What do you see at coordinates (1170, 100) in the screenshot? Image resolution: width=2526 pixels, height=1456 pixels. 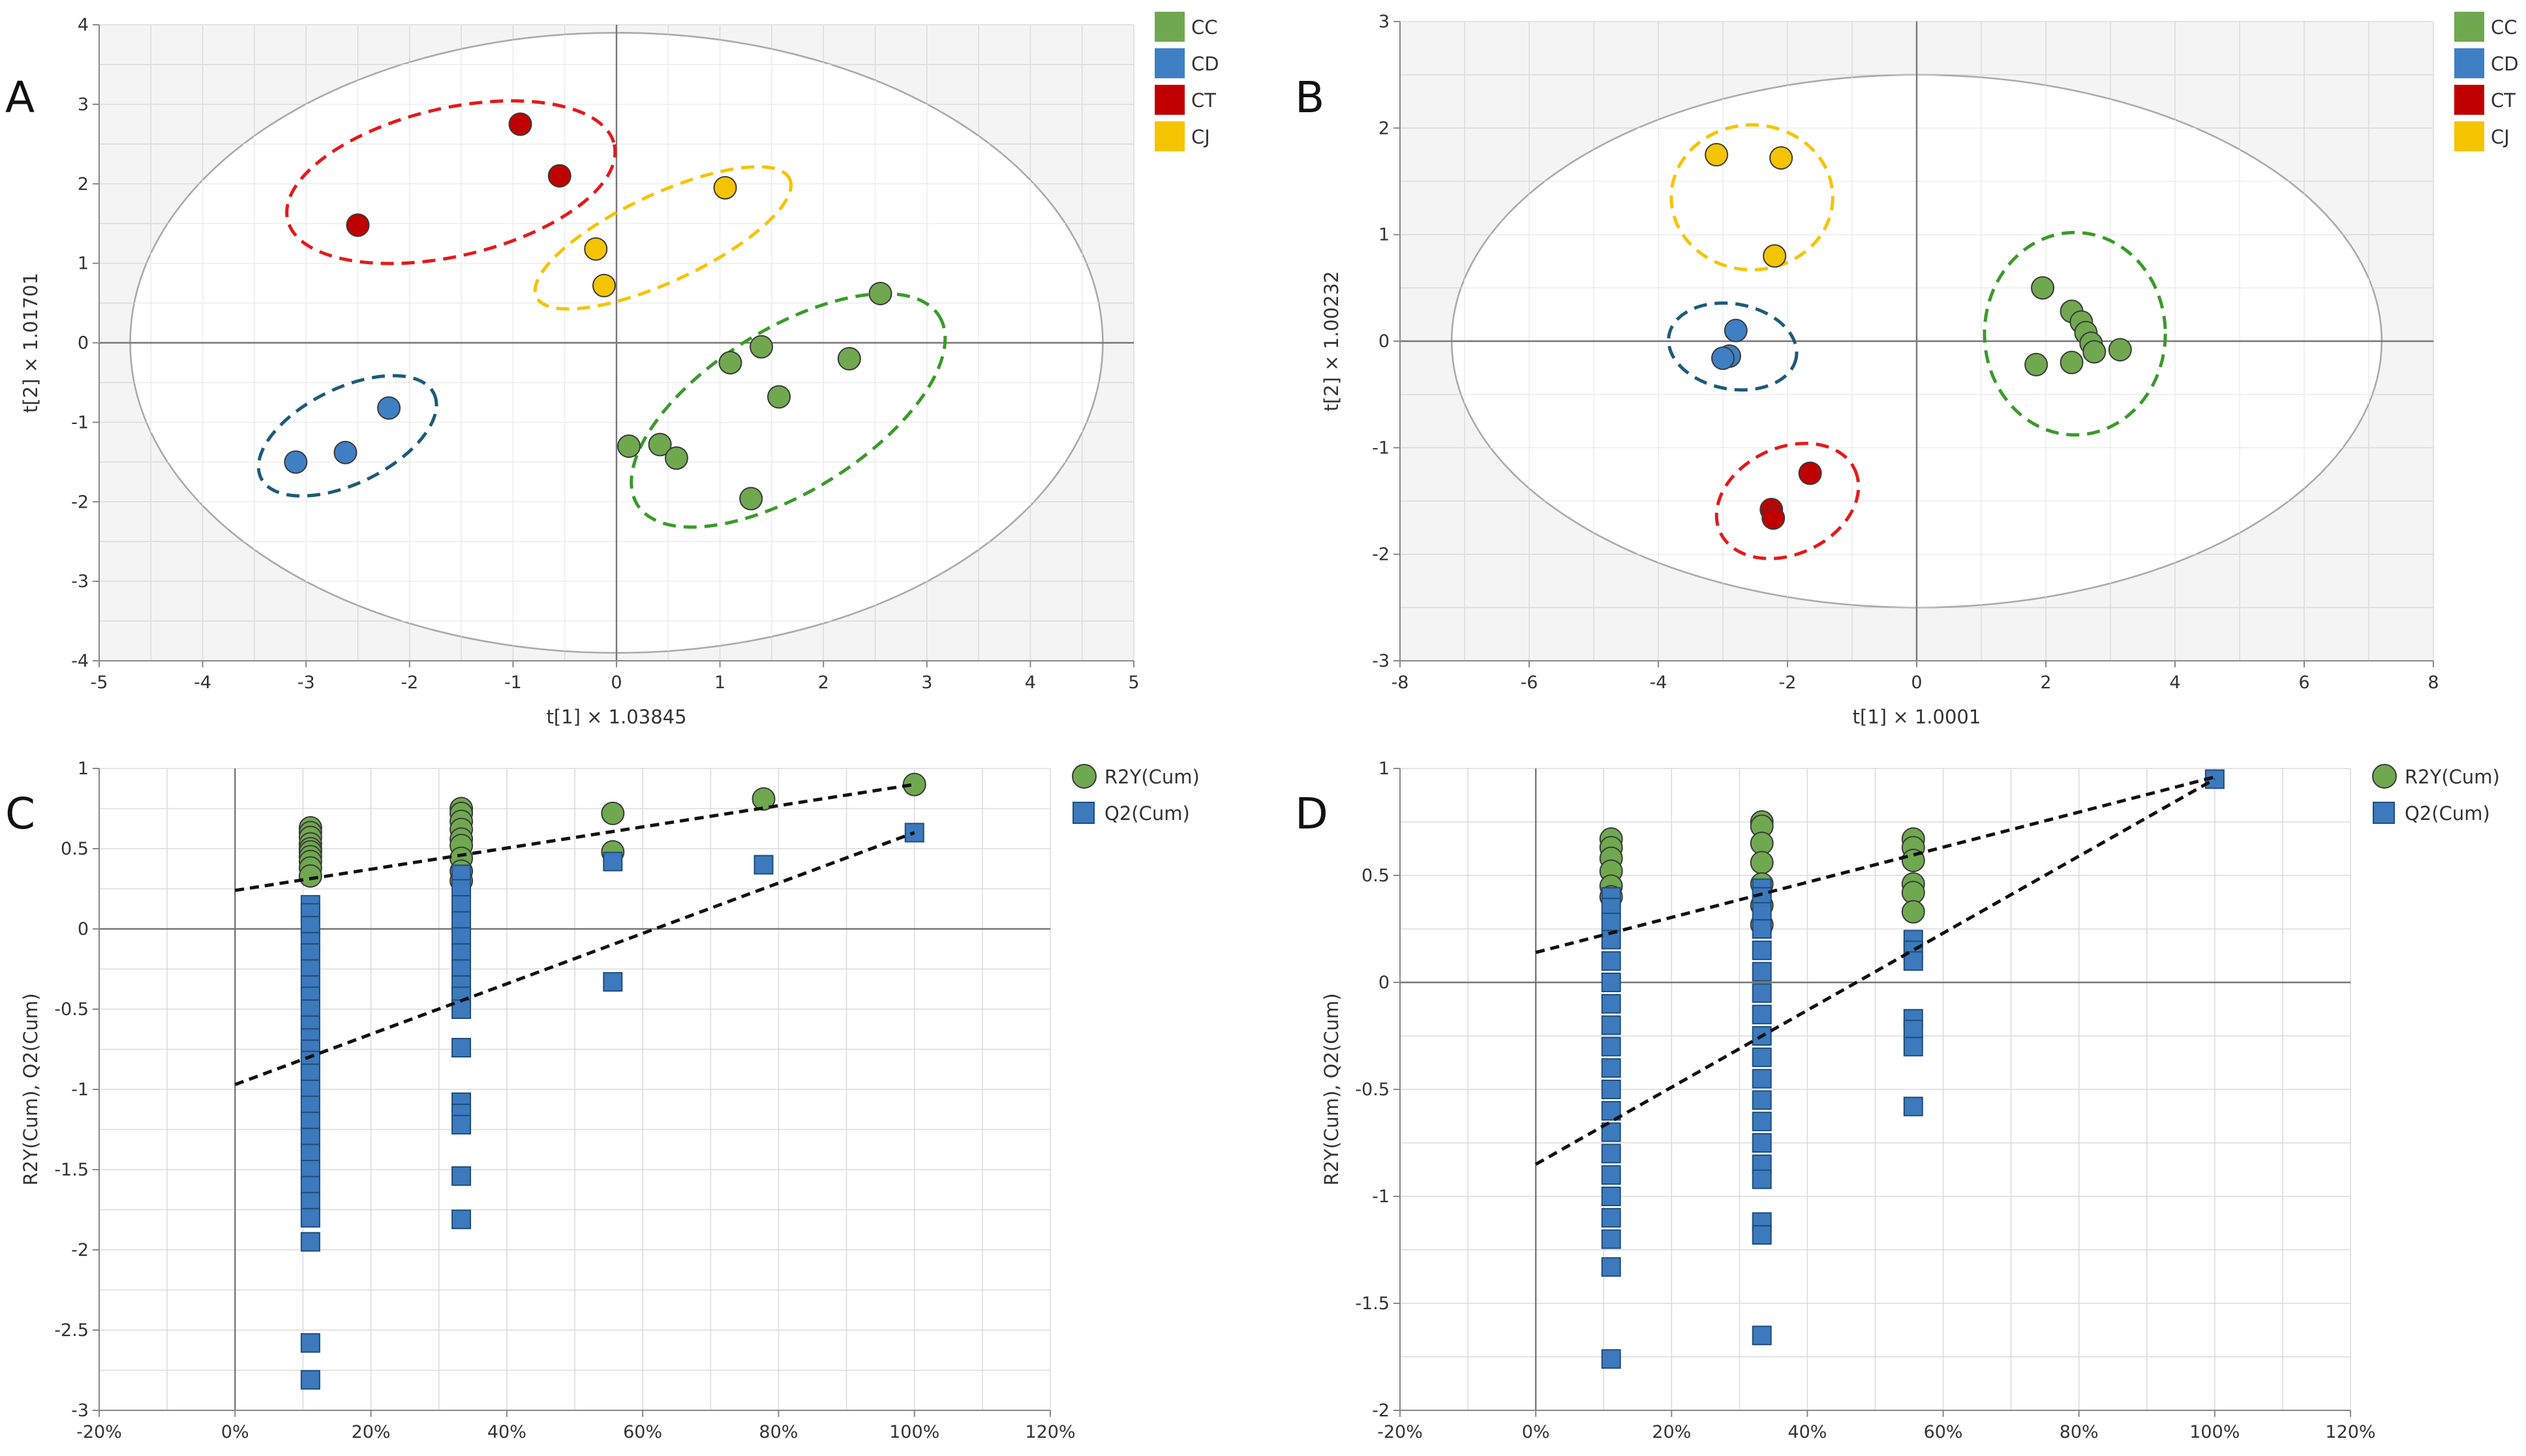 I see `legend-swatch-ct` at bounding box center [1170, 100].